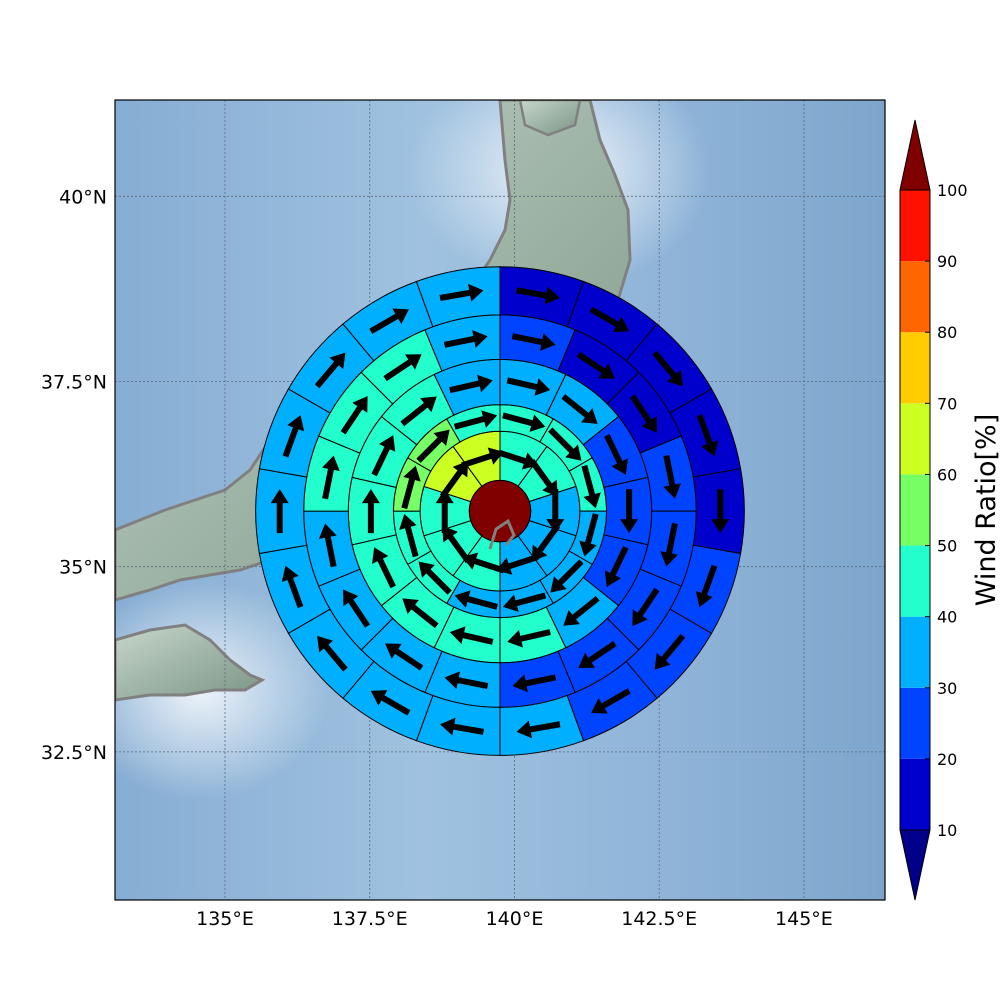  I want to click on y-tick-label: 32.5°N, so click(74, 753).